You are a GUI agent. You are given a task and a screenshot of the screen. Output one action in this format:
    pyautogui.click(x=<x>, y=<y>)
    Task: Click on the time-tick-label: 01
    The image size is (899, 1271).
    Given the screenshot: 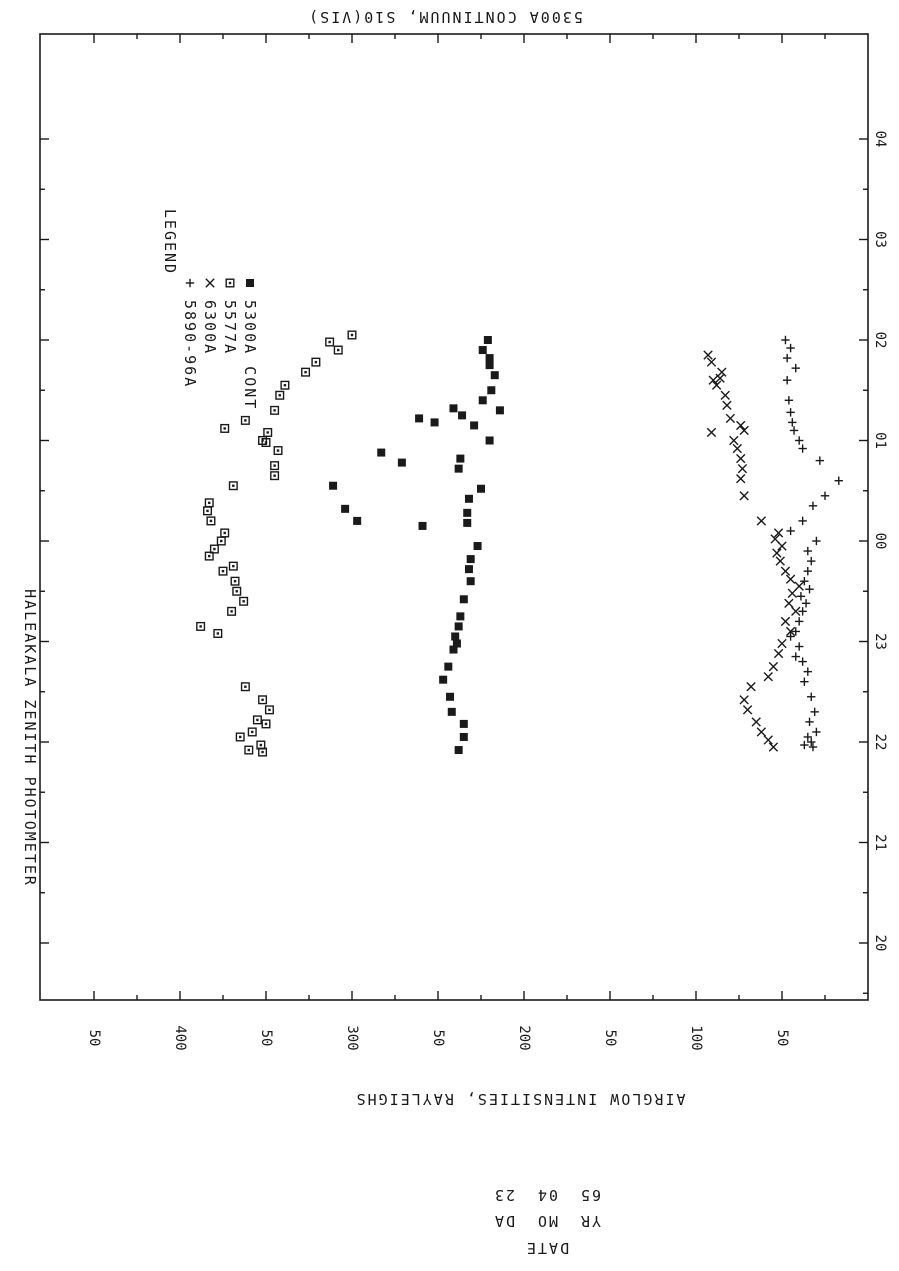 What is the action you would take?
    pyautogui.click(x=880, y=440)
    